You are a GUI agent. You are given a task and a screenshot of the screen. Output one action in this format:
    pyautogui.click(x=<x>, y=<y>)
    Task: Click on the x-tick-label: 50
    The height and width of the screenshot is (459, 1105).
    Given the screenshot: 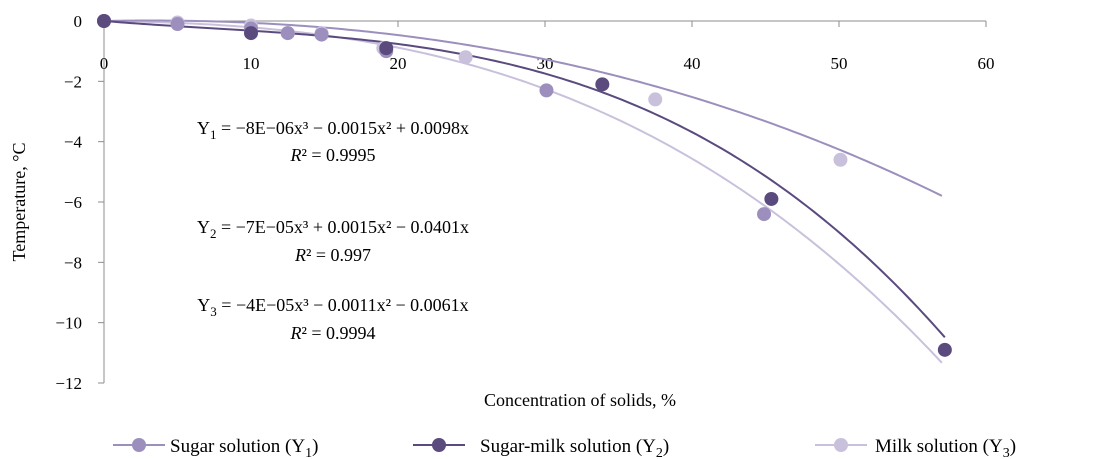 What is the action you would take?
    pyautogui.click(x=839, y=63)
    